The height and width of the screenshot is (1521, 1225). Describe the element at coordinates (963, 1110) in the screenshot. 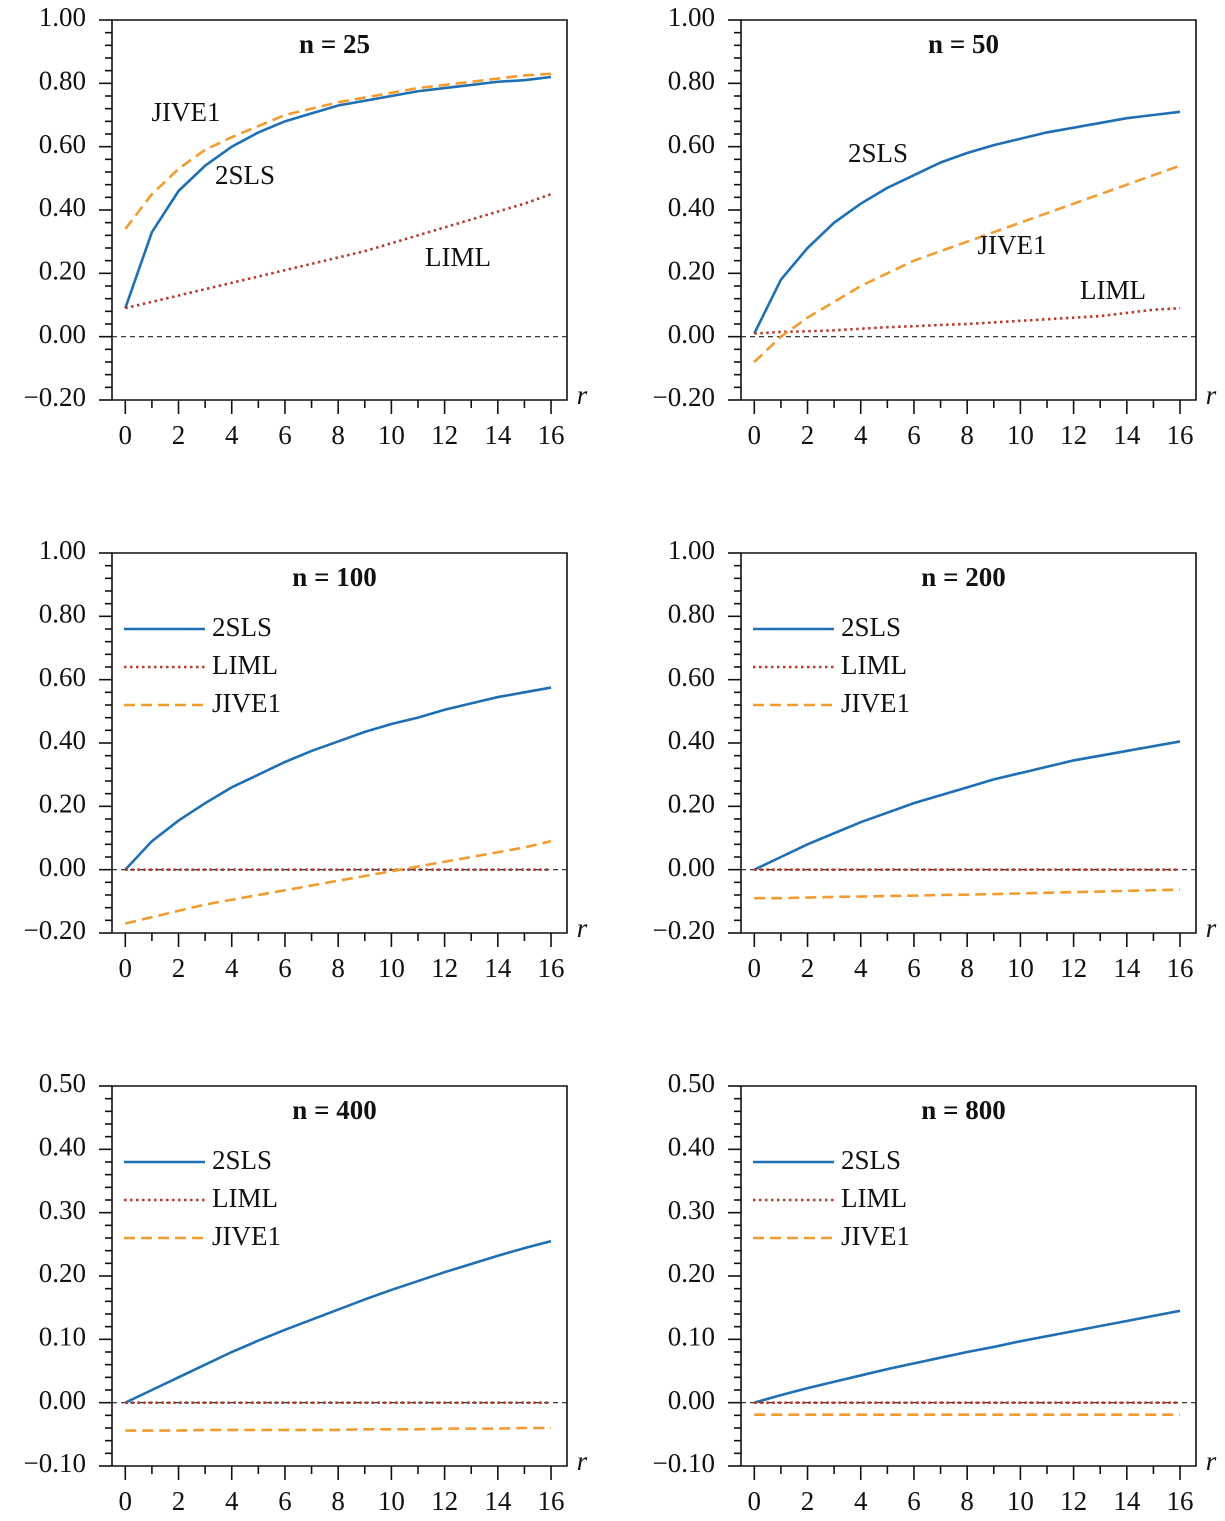

I see `chart-title: n = 800` at that location.